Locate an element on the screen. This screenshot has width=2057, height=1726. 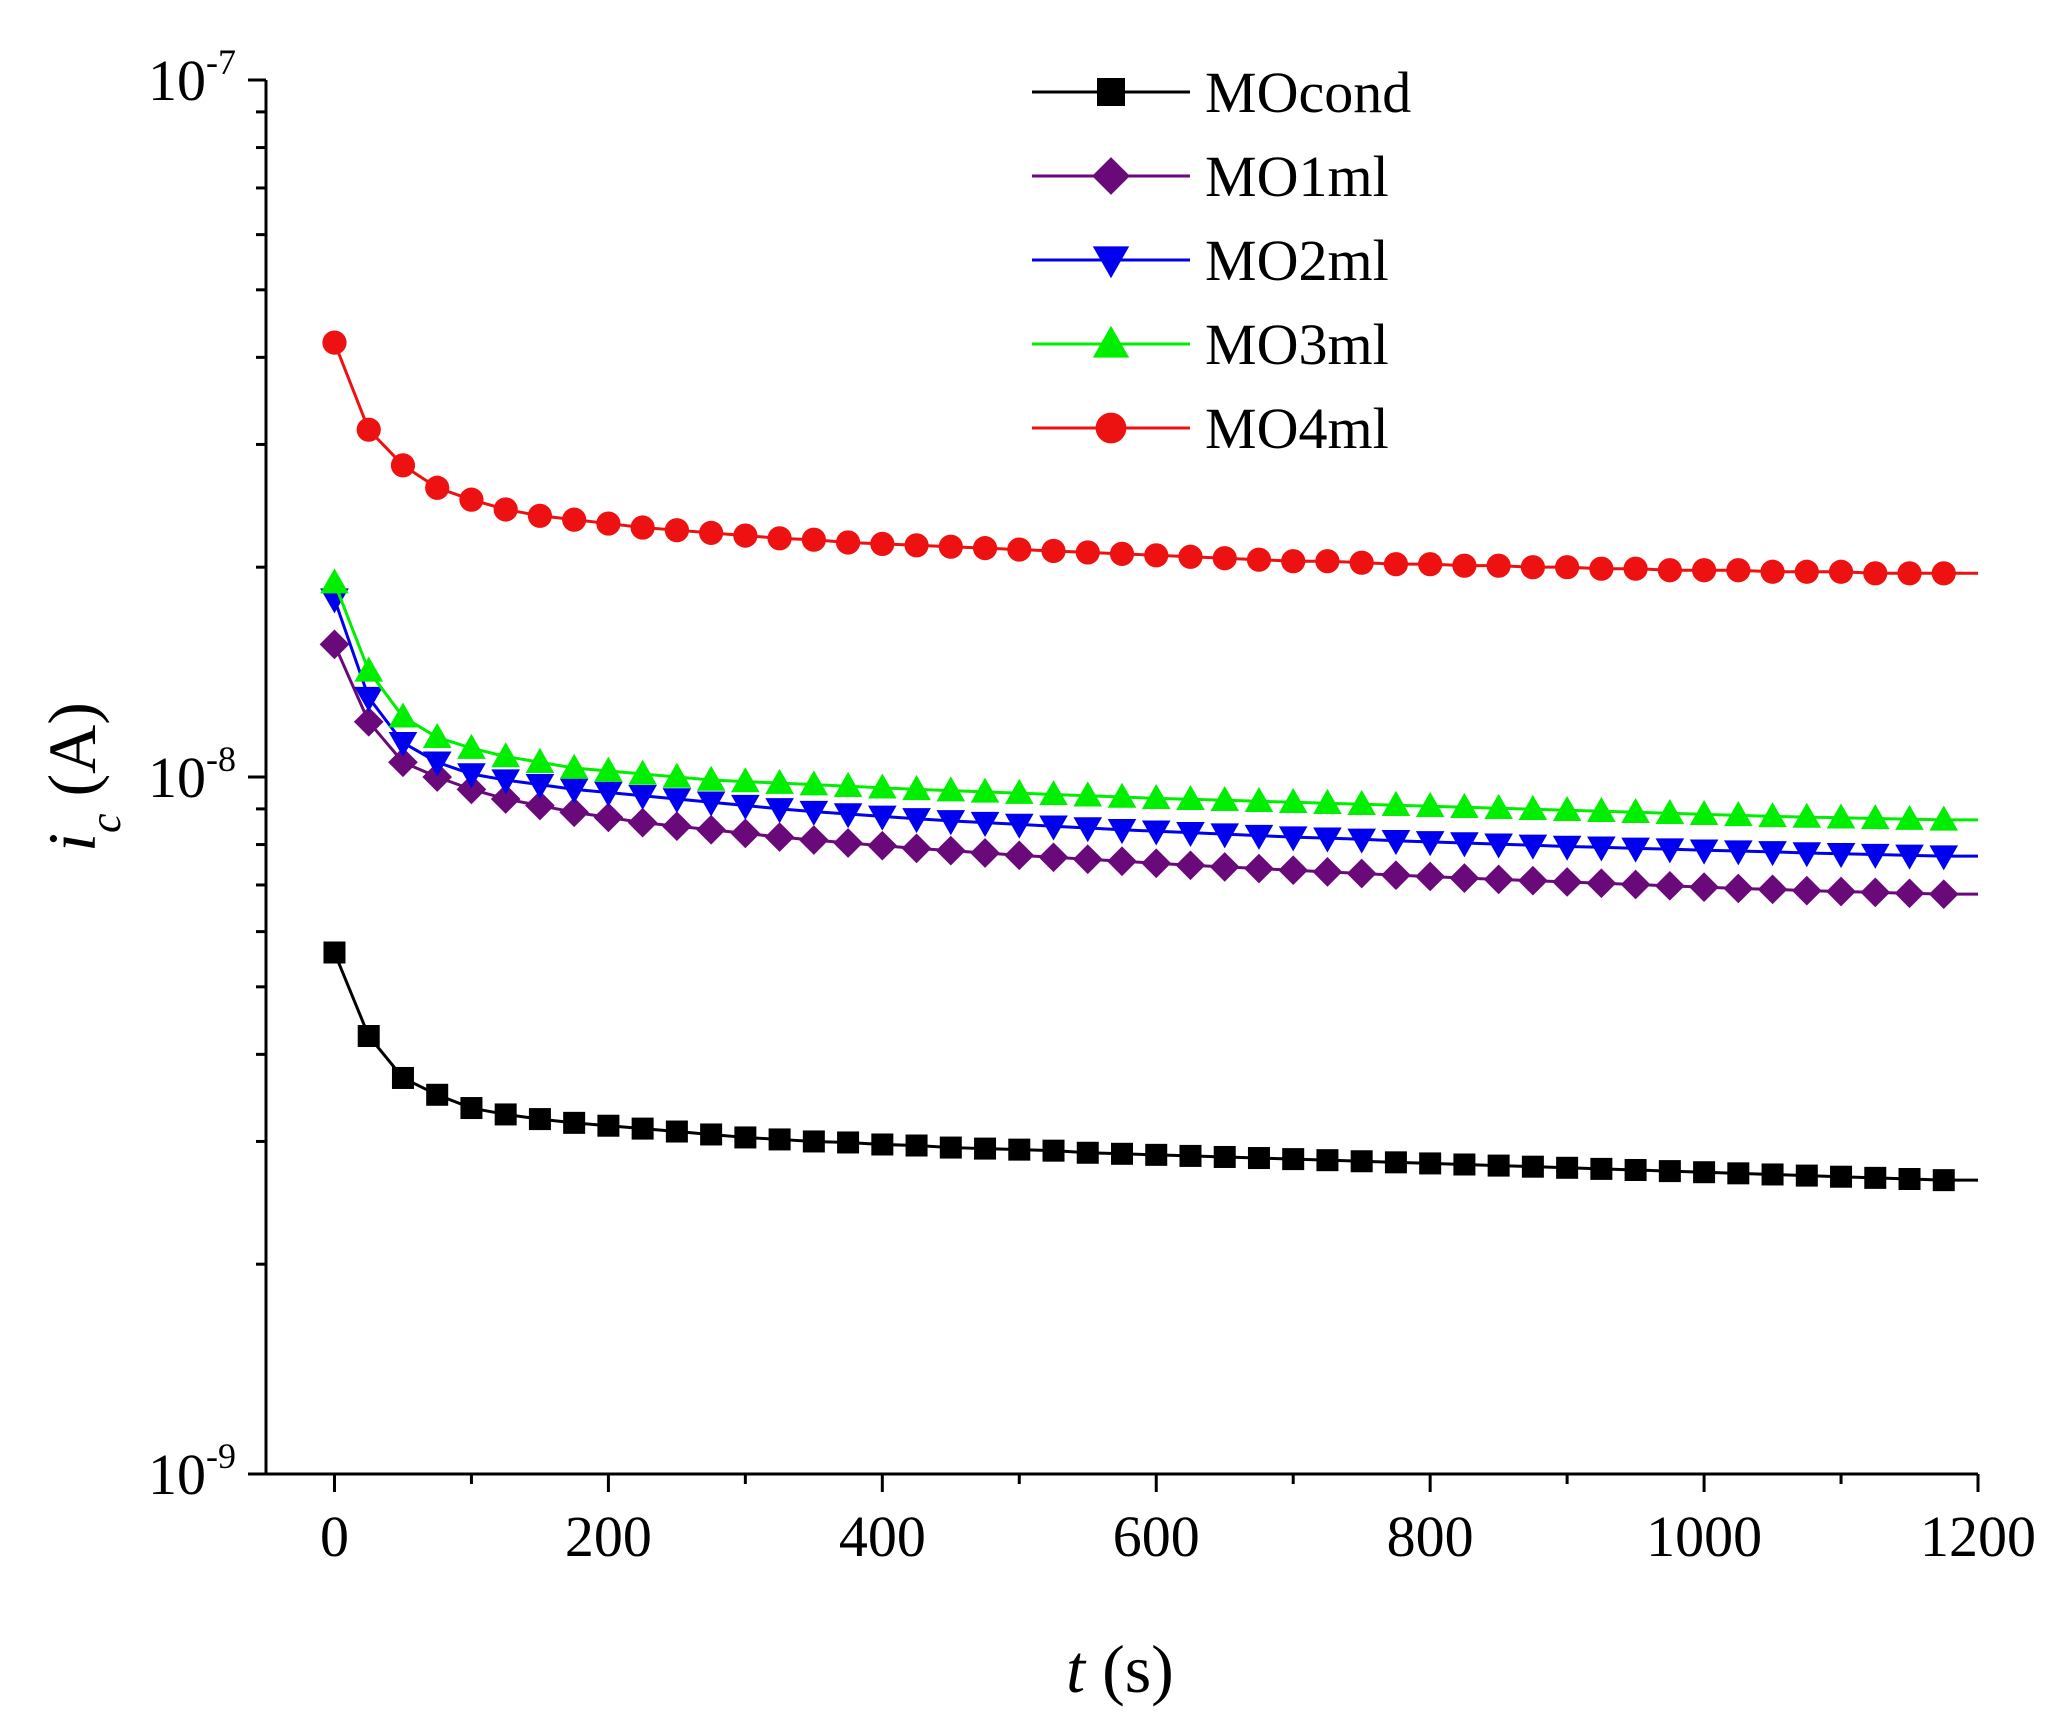
x-tick-label: 600 is located at coordinates (1156, 1536).